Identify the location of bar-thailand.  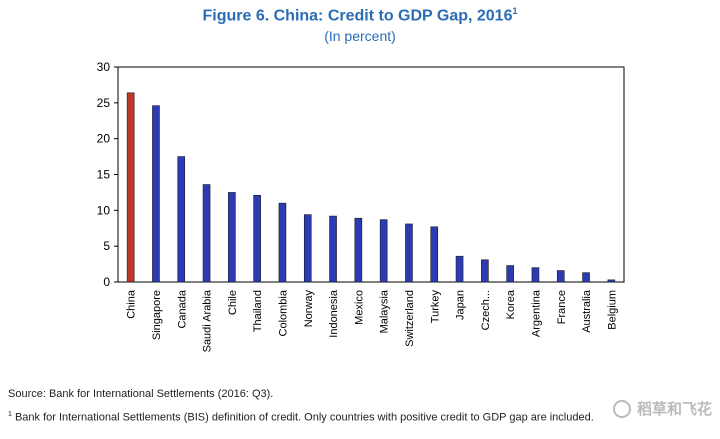
(257, 238).